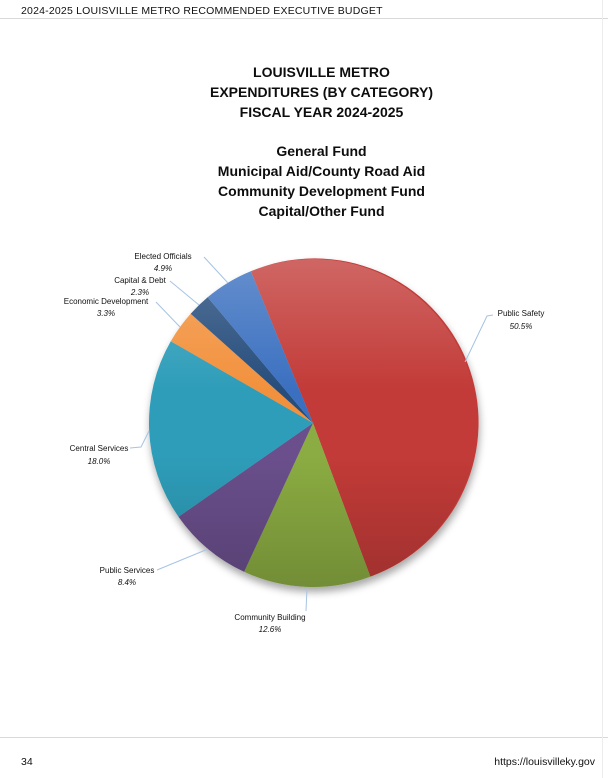 The image size is (608, 778). Describe the element at coordinates (269, 617) in the screenshot. I see `slice-label-community-building: Community Building` at that location.